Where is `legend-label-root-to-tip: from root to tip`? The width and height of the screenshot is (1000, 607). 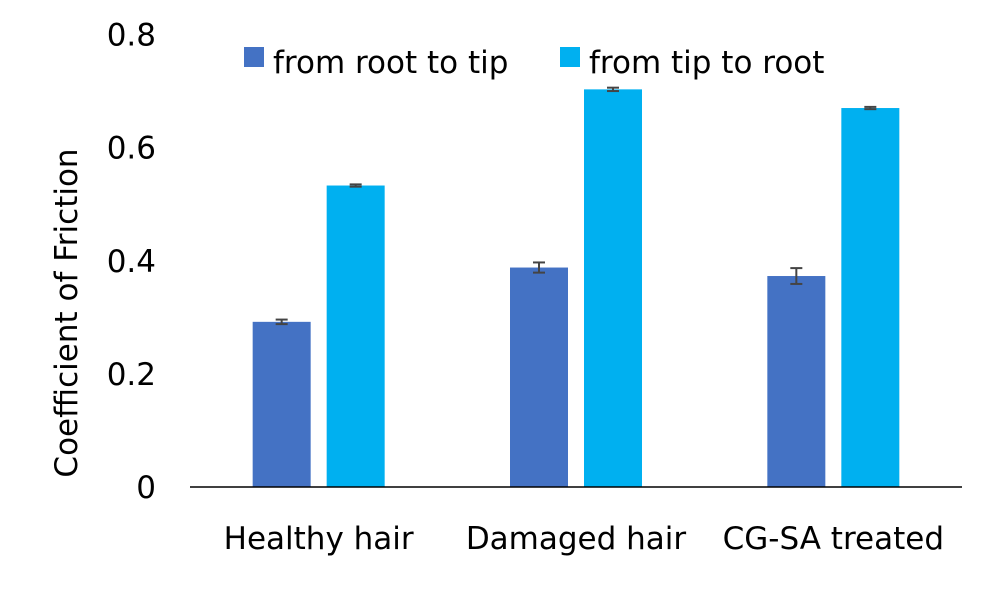
legend-label-root-to-tip: from root to tip is located at coordinates (390, 63).